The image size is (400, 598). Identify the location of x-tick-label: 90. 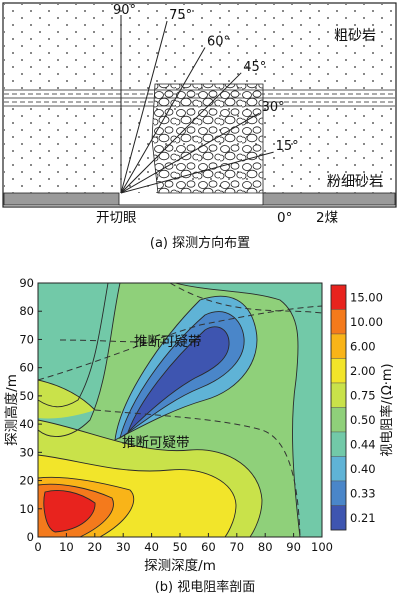
(293, 547).